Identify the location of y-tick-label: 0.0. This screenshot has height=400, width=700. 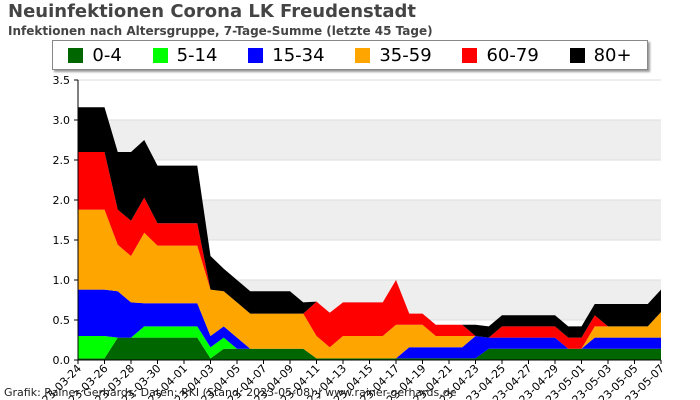
(62, 360).